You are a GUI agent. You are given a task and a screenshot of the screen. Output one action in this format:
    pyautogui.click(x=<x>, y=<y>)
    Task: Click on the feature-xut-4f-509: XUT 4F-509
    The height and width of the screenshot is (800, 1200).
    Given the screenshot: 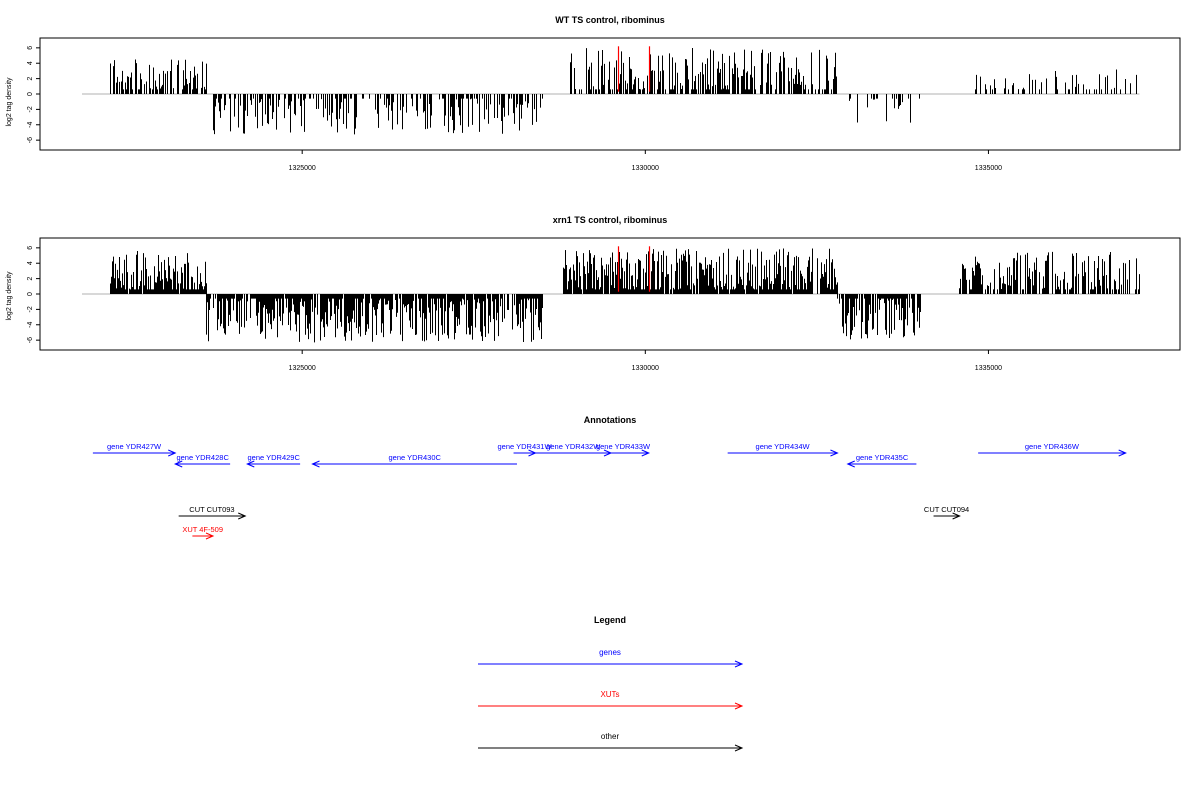 What is the action you would take?
    pyautogui.click(x=202, y=532)
    